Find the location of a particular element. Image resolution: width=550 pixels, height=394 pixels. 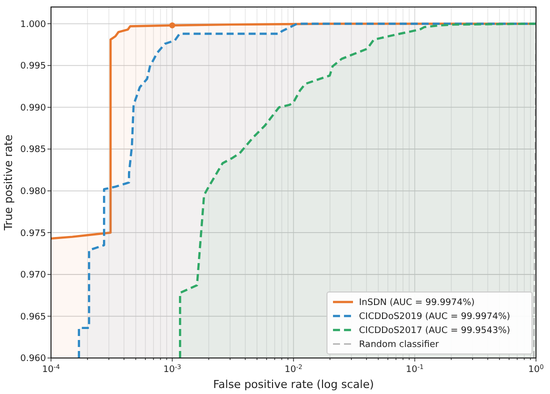

legend-label: InSDN (AUC = 99.9974%) is located at coordinates (417, 303).